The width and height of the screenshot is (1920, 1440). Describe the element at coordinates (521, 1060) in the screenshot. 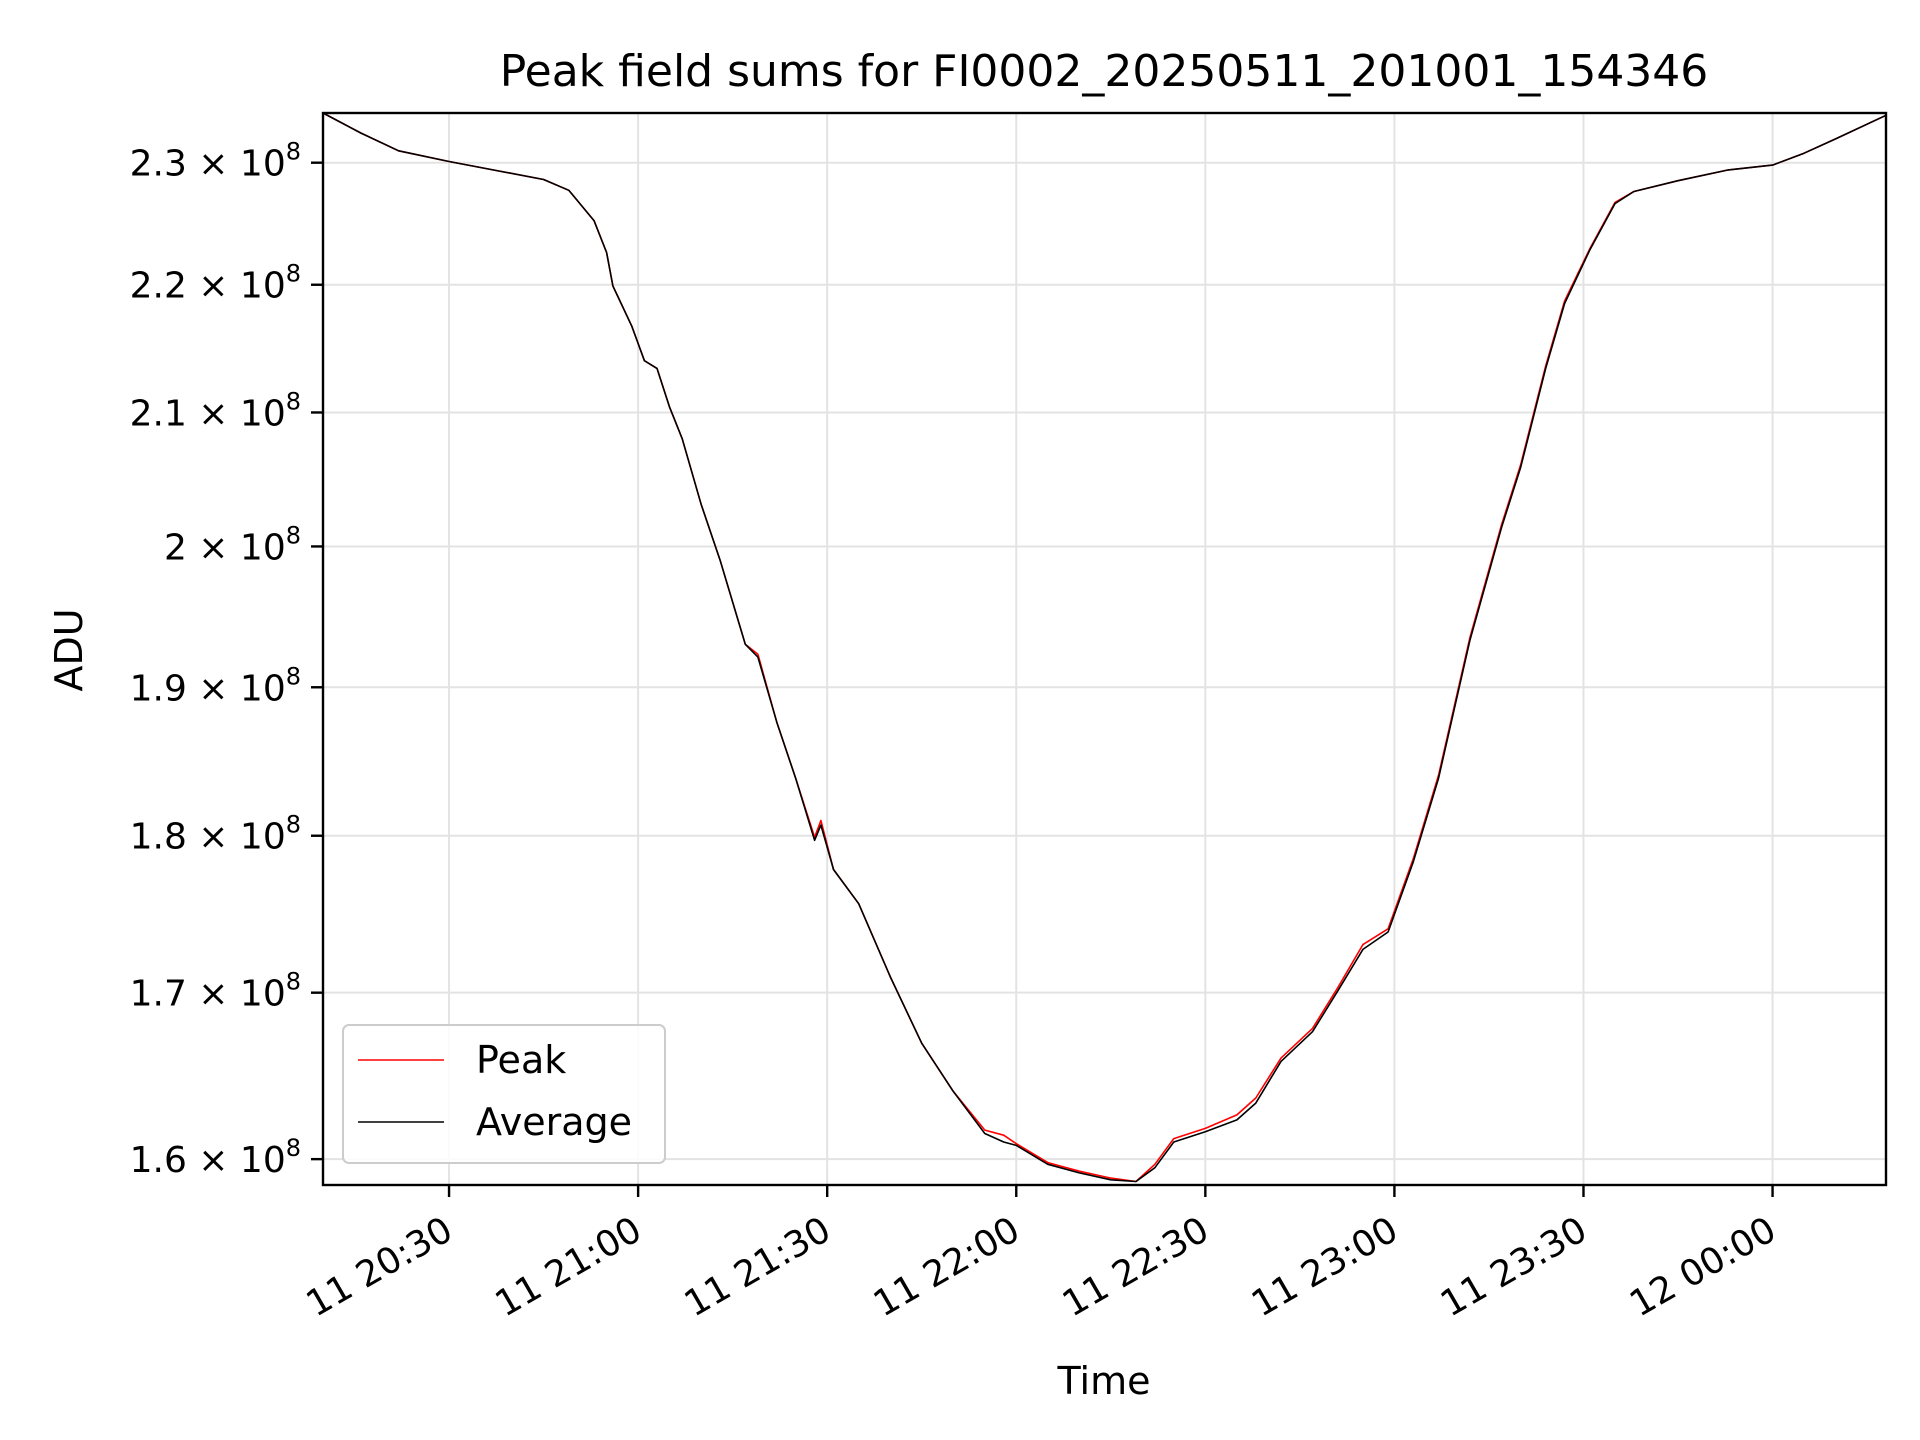

I see `legend-label-peak: Peak` at that location.